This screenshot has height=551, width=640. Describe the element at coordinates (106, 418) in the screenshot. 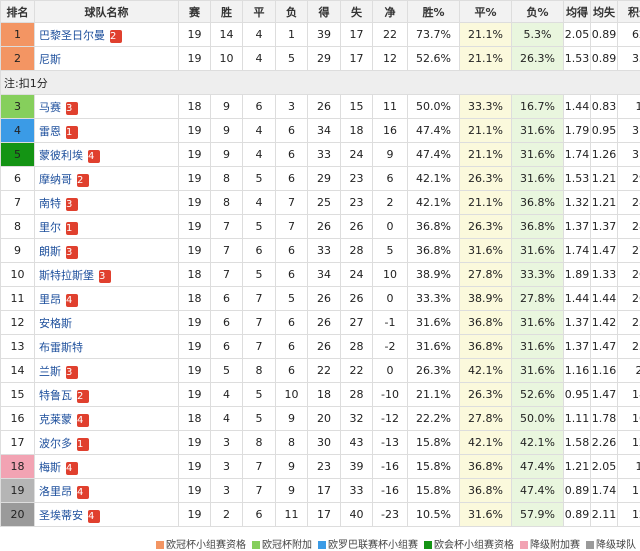

I see `team-name: 克莱蒙 4` at that location.